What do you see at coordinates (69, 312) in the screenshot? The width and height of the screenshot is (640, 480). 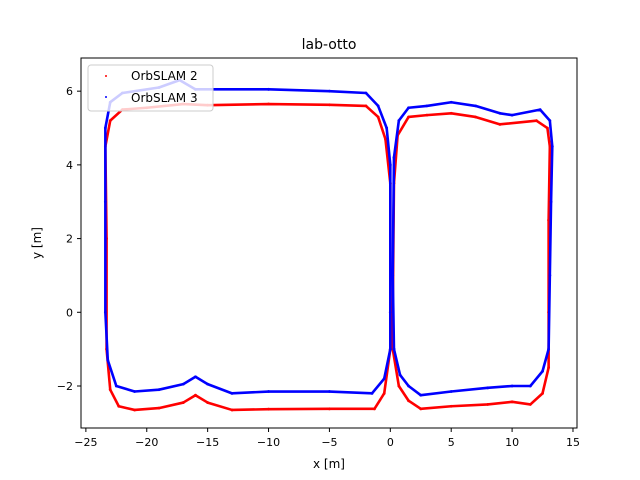 I see `y-tick-label: 0` at bounding box center [69, 312].